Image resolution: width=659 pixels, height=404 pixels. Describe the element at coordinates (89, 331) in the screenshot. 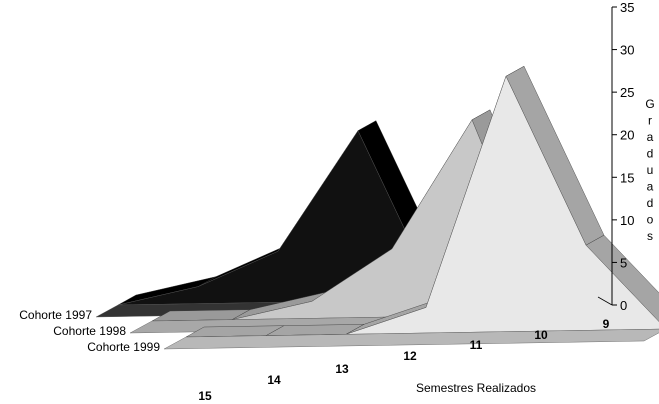

I see `series-label-2: Cohorte 1998` at that location.